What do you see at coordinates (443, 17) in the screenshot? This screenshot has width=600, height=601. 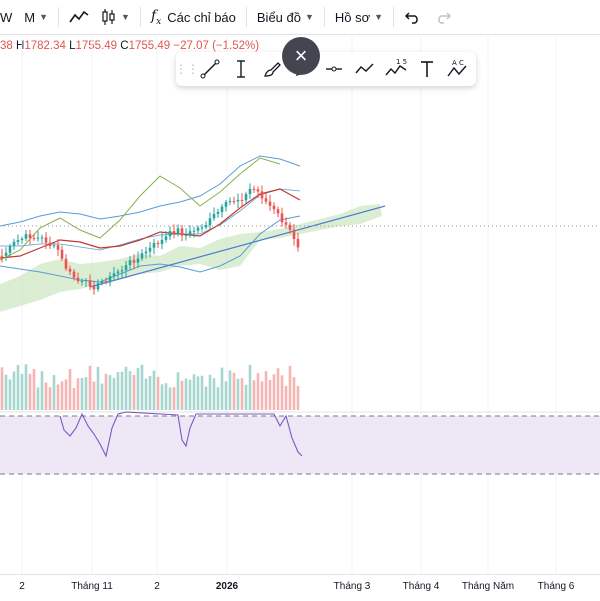 I see `redo-button` at bounding box center [443, 17].